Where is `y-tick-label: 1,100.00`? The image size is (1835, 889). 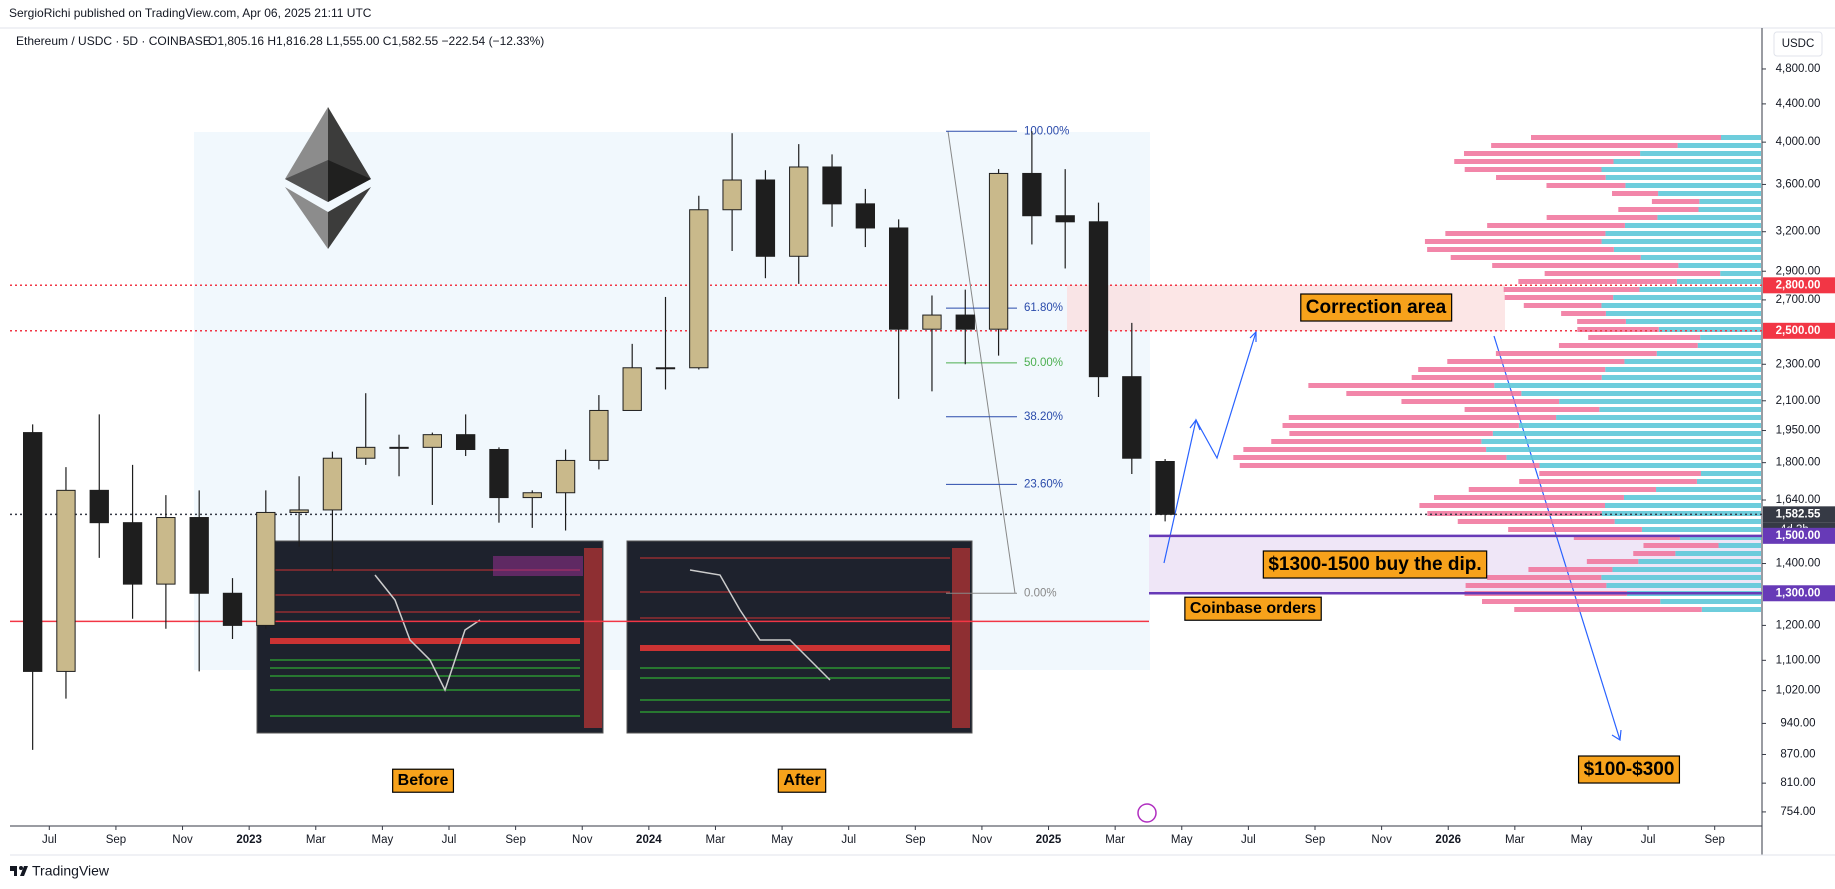 y-tick-label: 1,100.00 is located at coordinates (1798, 660).